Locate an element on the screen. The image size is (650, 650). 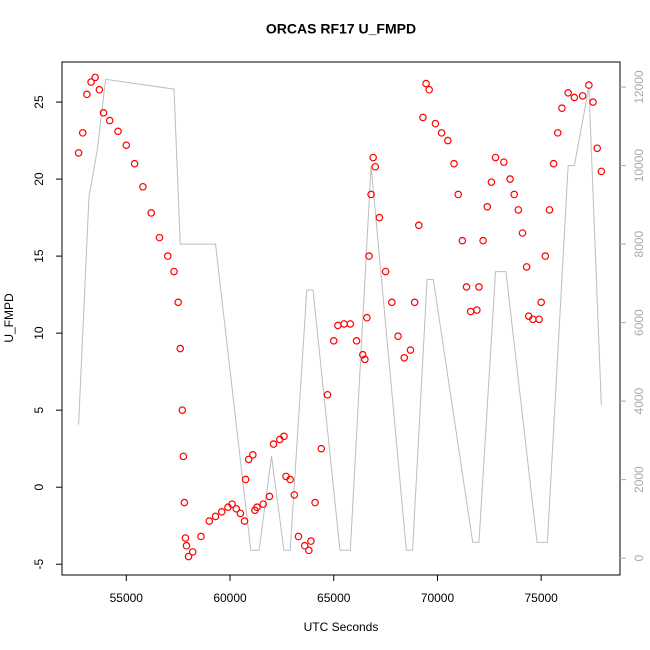
x-tick-label: 60000 is located at coordinates (230, 598).